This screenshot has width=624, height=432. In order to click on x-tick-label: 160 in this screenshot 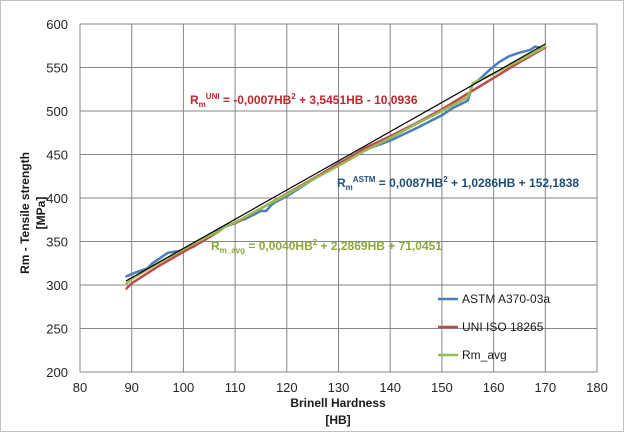, I will do `click(494, 387)`.